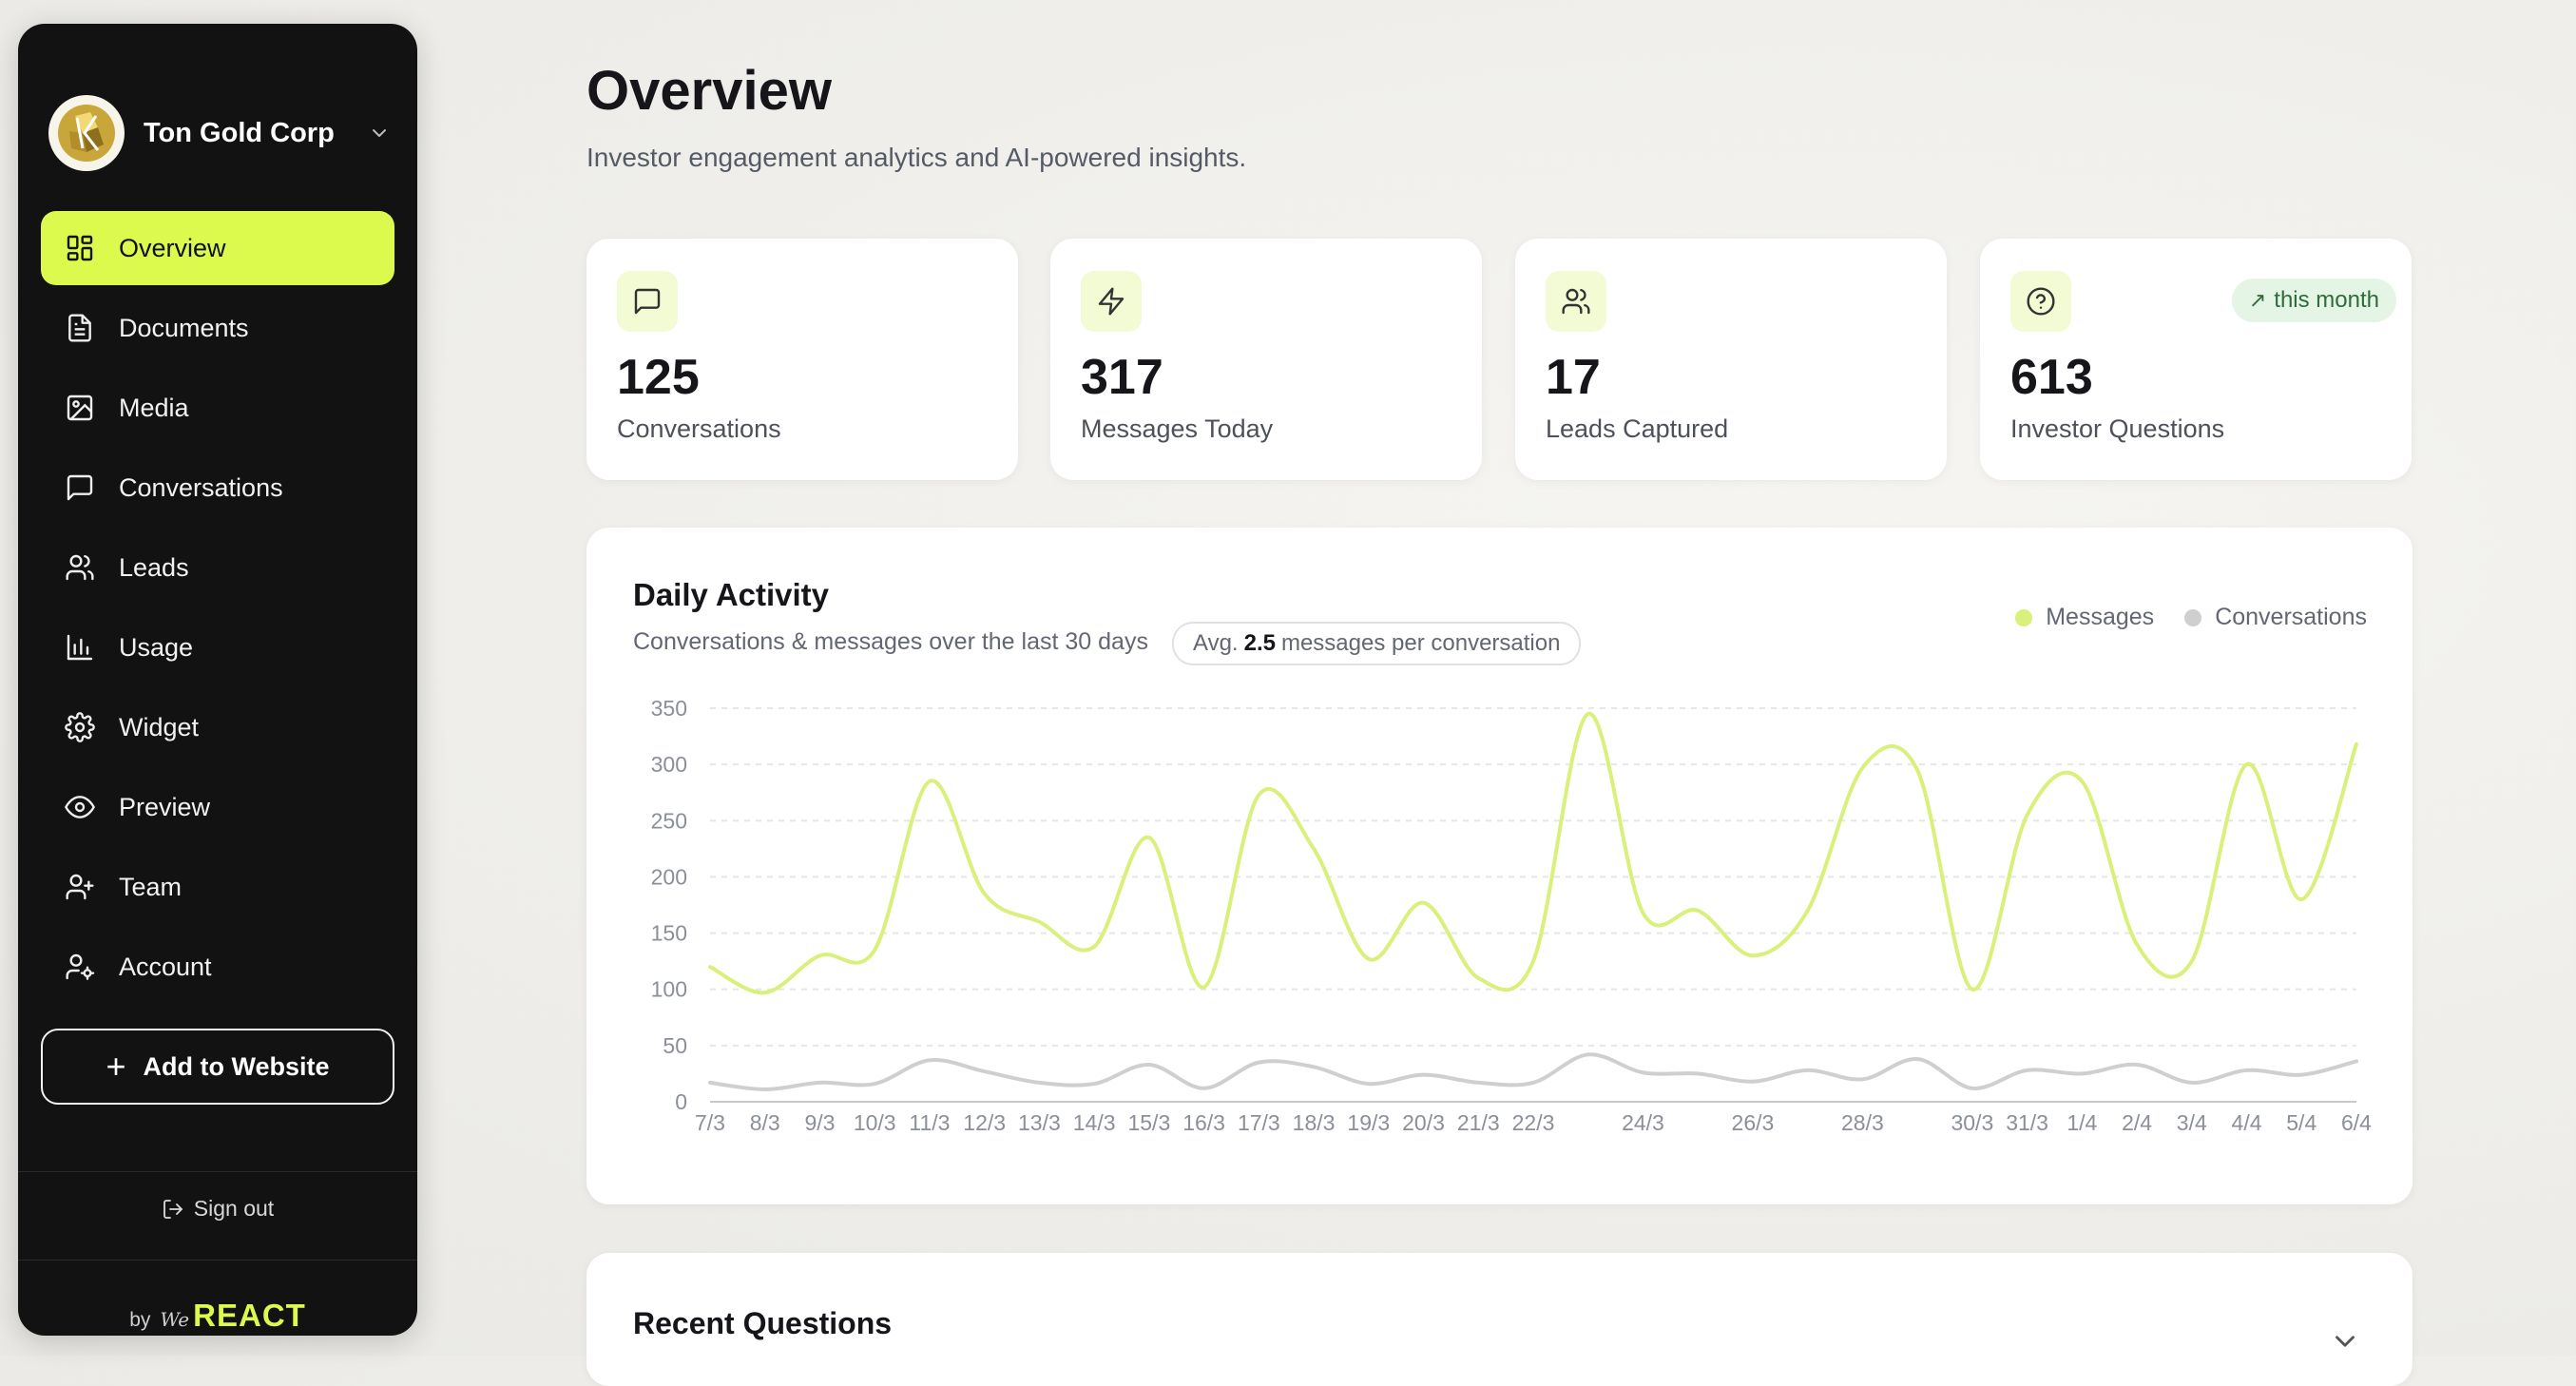  What do you see at coordinates (2082, 1122) in the screenshot?
I see `x-tick-label: 1/4` at bounding box center [2082, 1122].